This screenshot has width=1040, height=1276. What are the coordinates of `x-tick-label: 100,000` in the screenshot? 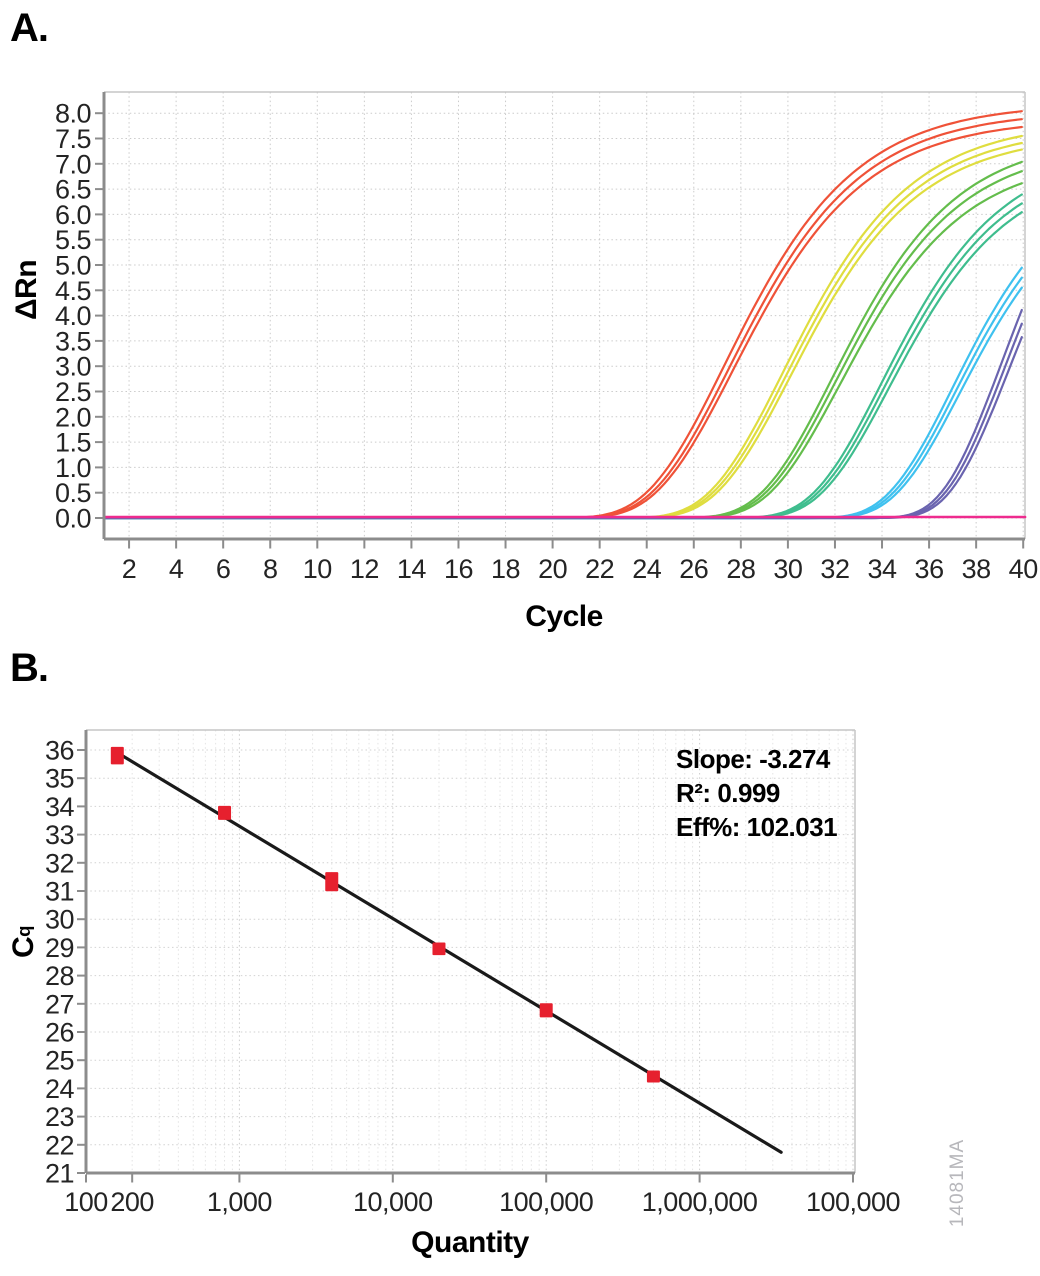 It's located at (546, 1202).